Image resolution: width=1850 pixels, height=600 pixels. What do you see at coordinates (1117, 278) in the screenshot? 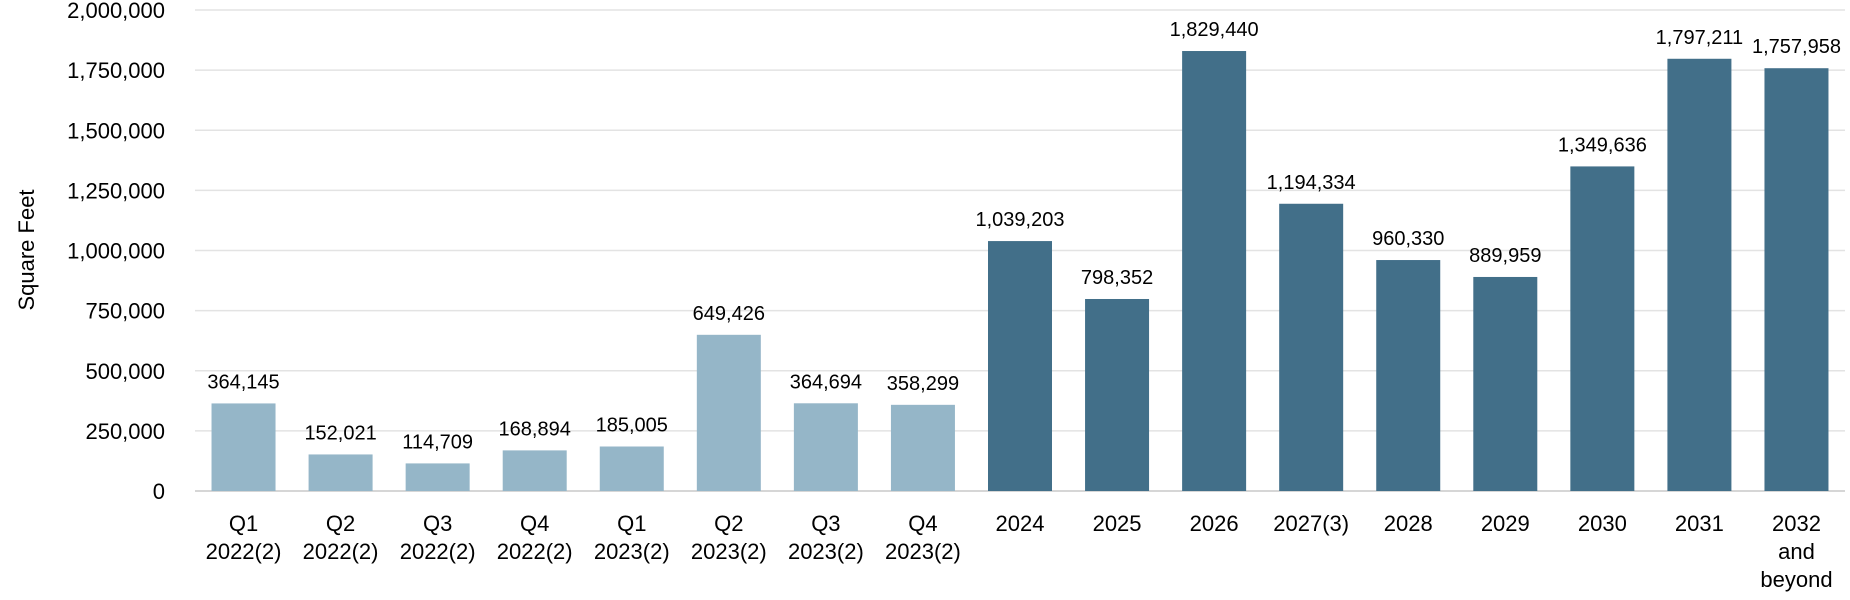
I see `data-label: 798,352` at bounding box center [1117, 278].